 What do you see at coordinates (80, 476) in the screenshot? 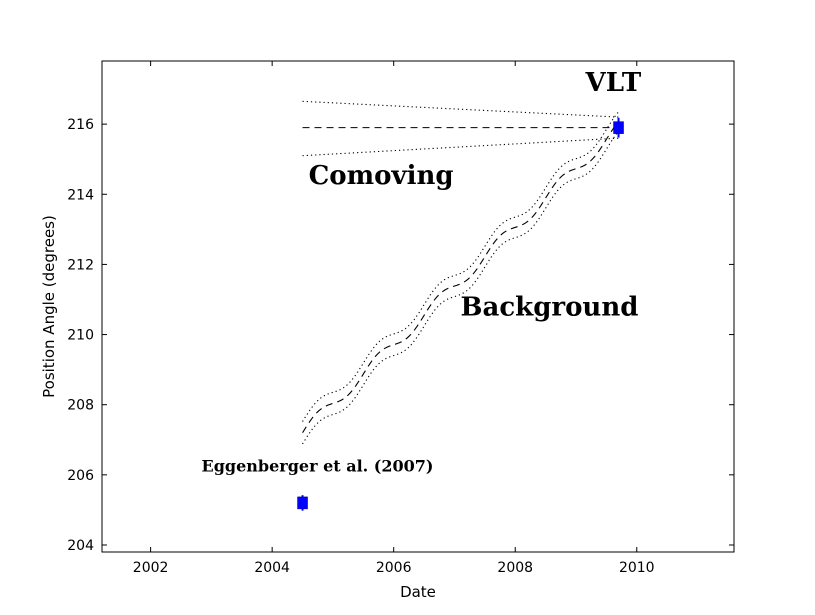
I see `y-tick-label: 206` at bounding box center [80, 476].